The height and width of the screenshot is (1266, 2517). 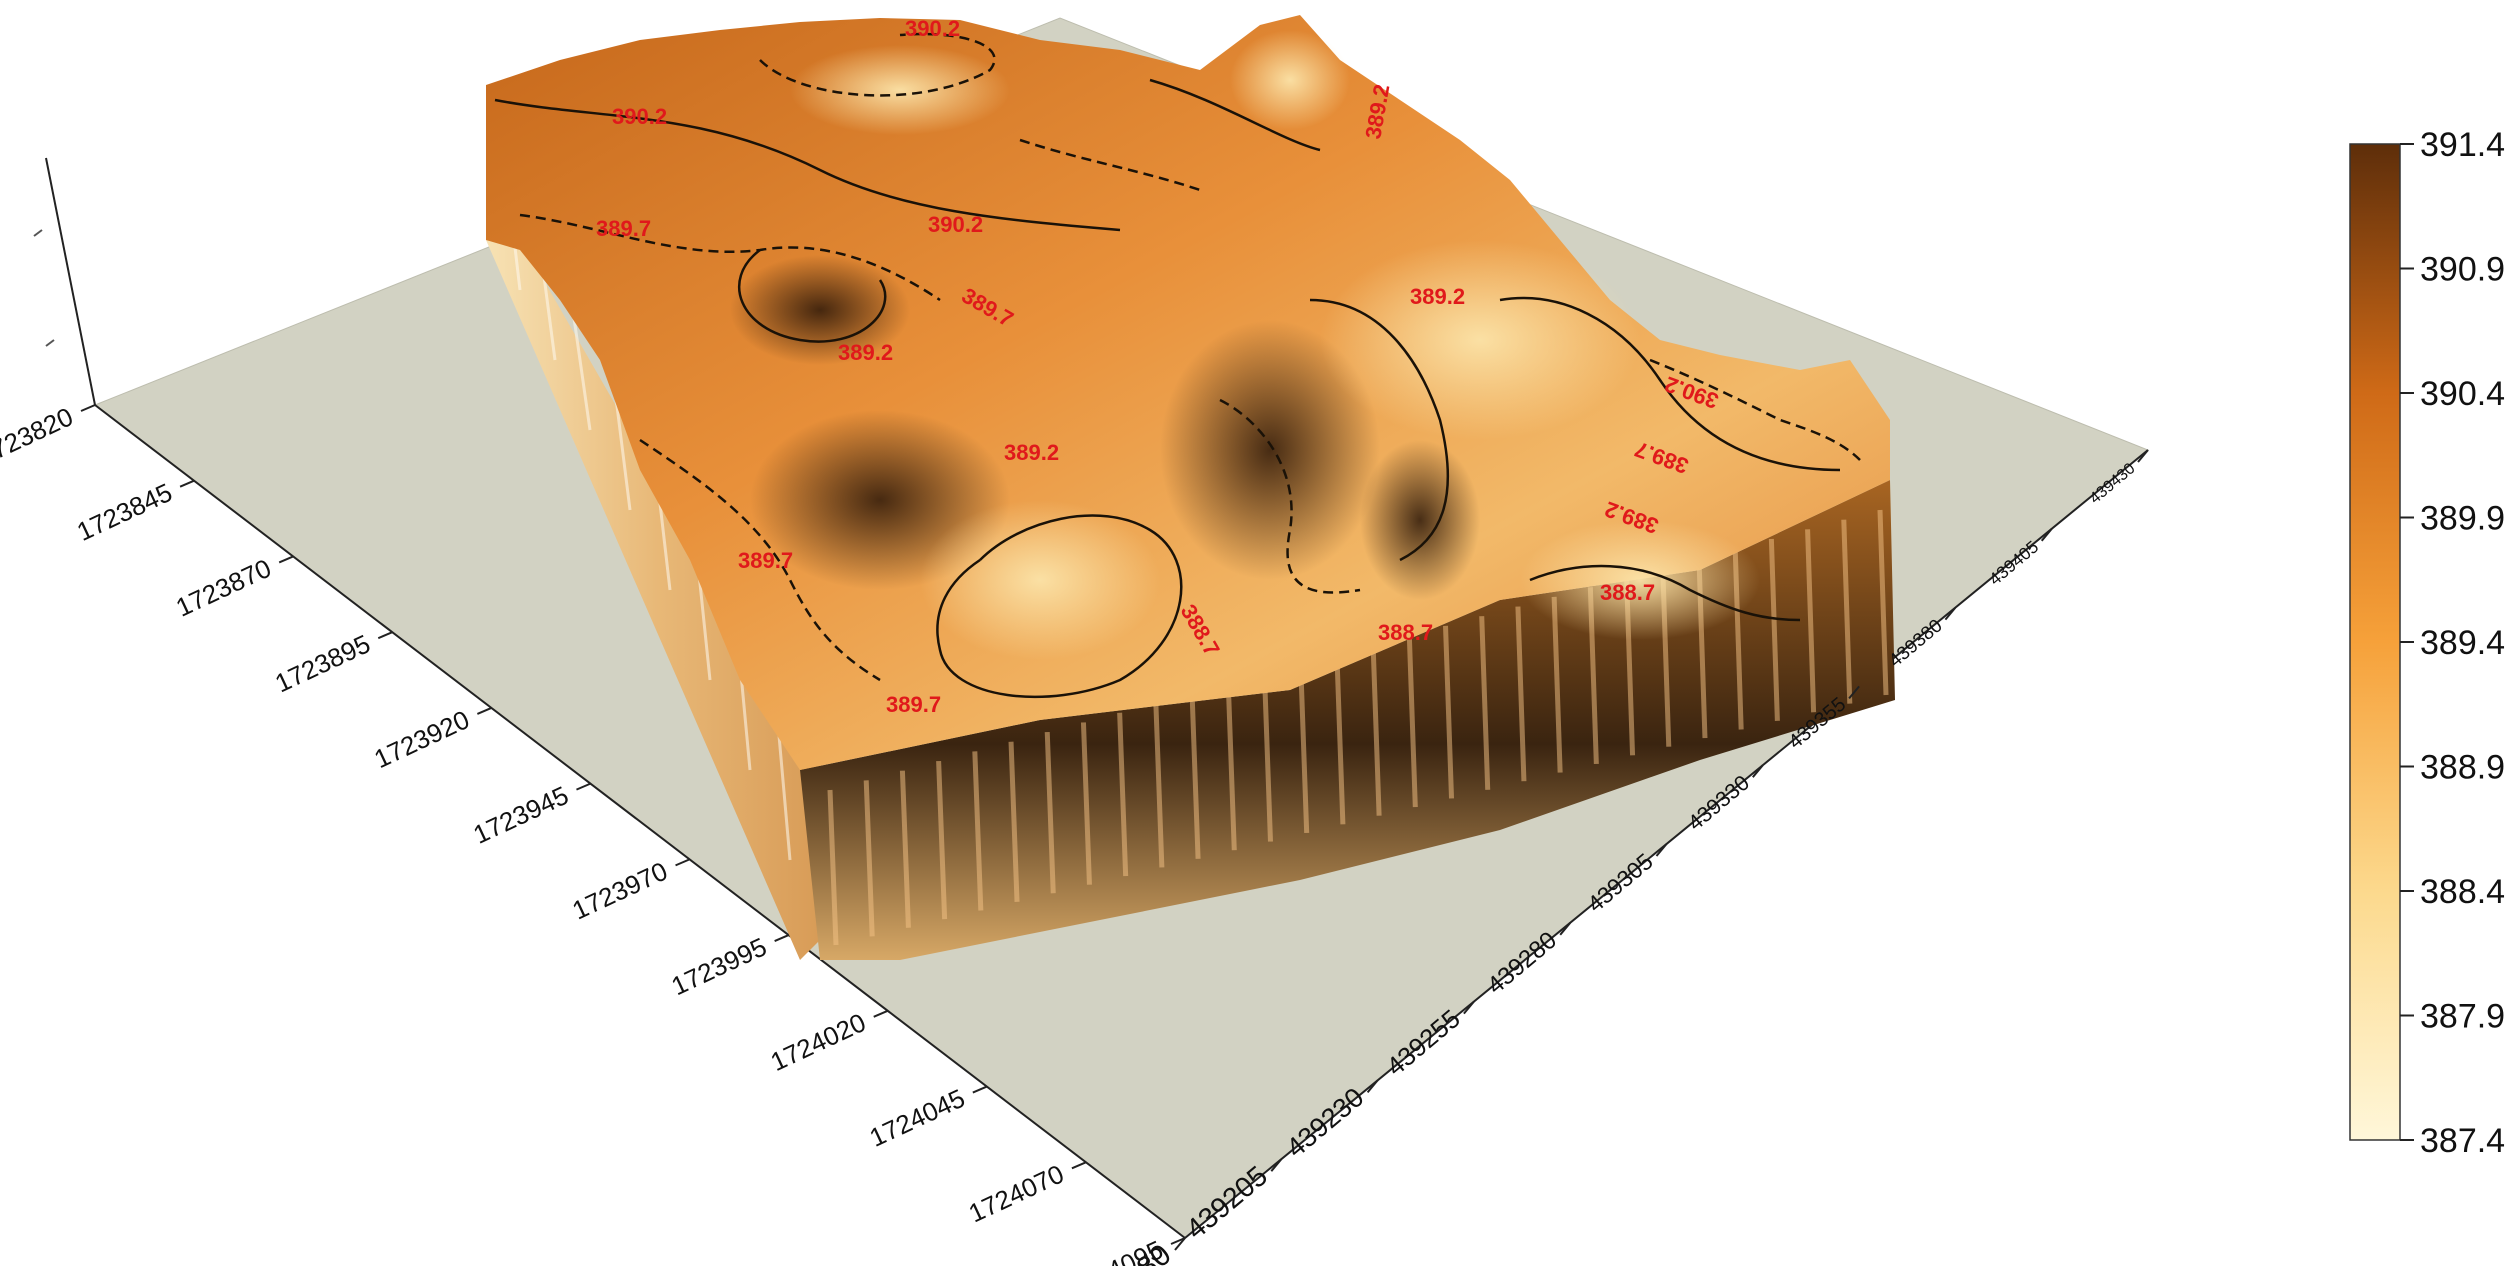 What do you see at coordinates (719, 966) in the screenshot?
I see `y-axis-tick-label: 1723995` at bounding box center [719, 966].